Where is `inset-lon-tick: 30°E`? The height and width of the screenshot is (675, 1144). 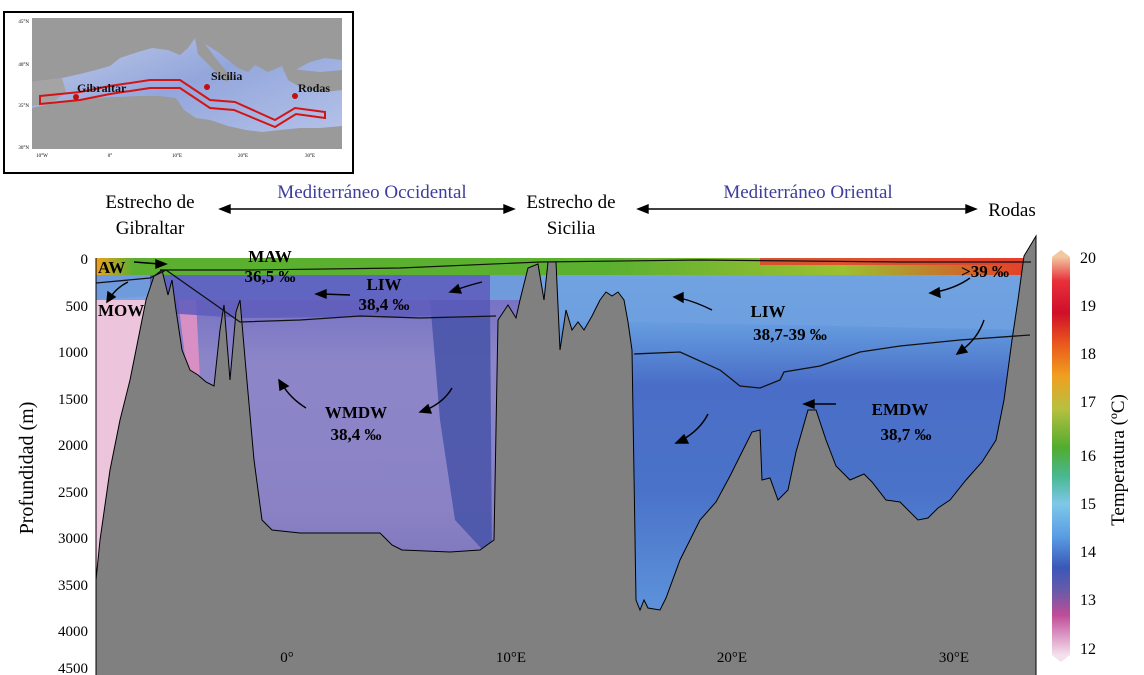 inset-lon-tick: 30°E is located at coordinates (310, 156).